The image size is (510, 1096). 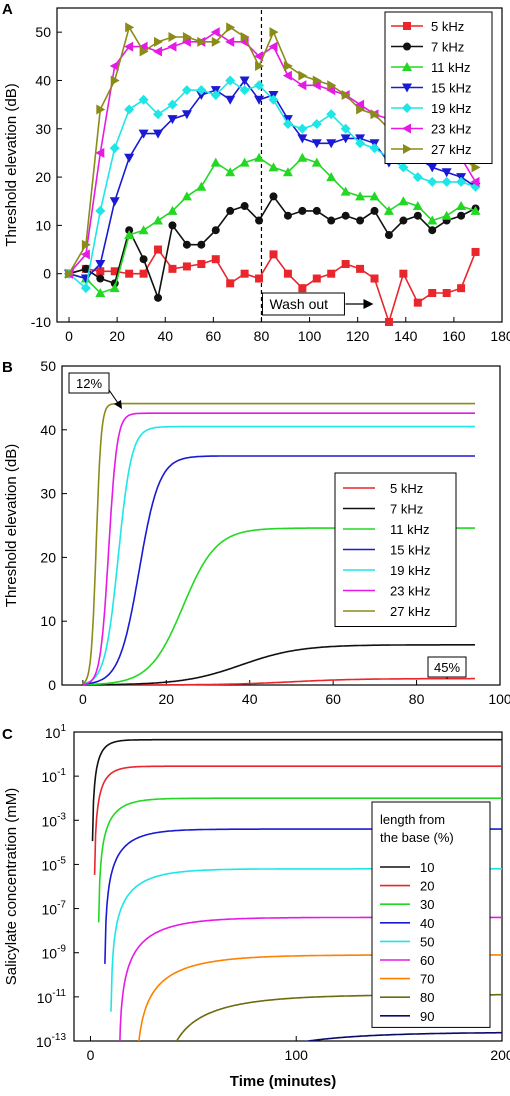 I want to click on legend-box, so click(x=431, y=914).